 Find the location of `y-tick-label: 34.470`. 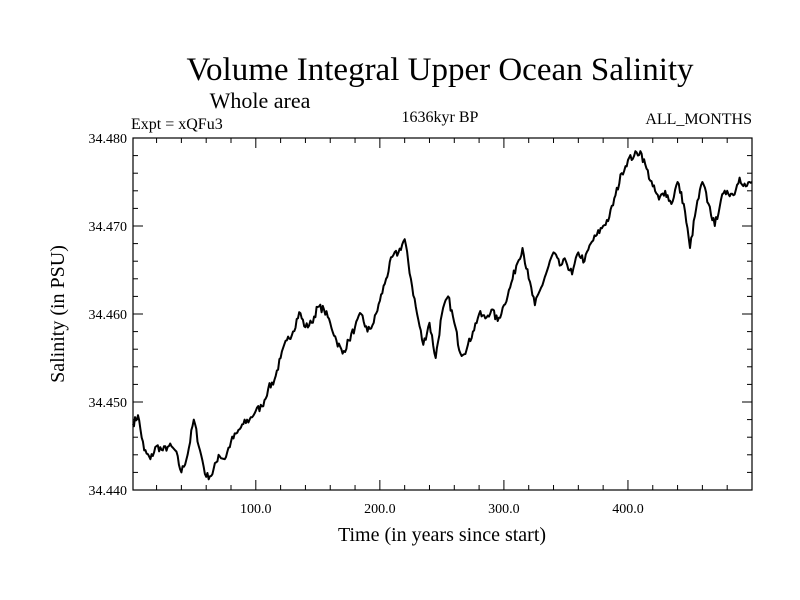

y-tick-label: 34.470 is located at coordinates (108, 227).